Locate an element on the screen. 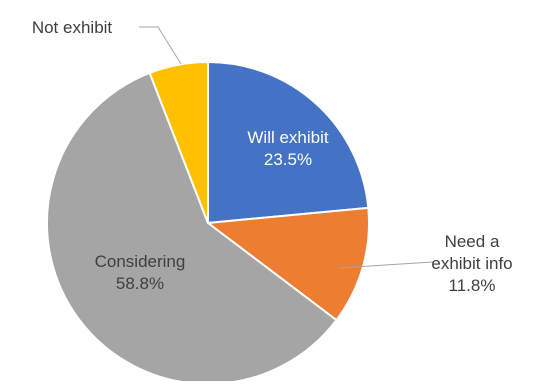 The image size is (546, 386). pie-slice-will-exhibit is located at coordinates (288, 142).